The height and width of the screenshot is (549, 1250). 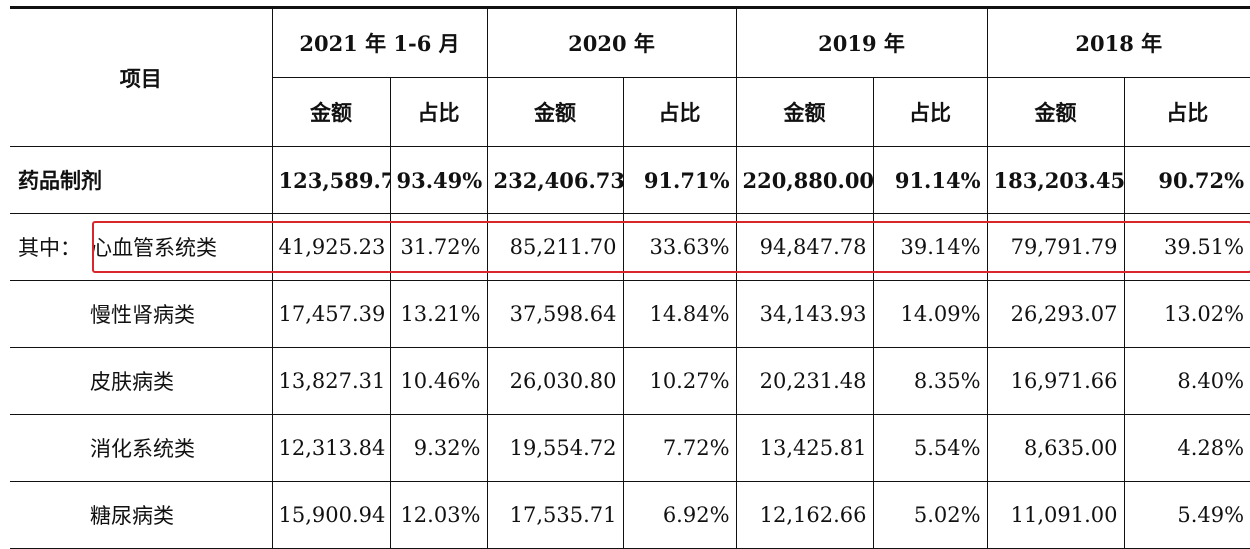 I want to click on cell-ratio: 8.40%, so click(x=1186, y=381).